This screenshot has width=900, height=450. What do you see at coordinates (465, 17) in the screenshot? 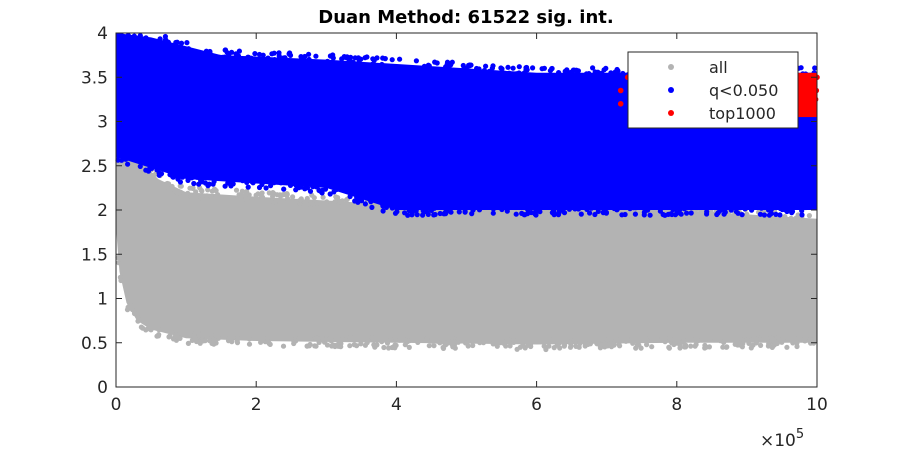
I see `chart-title: Duan Method: 61522 sig. int.` at bounding box center [465, 17].